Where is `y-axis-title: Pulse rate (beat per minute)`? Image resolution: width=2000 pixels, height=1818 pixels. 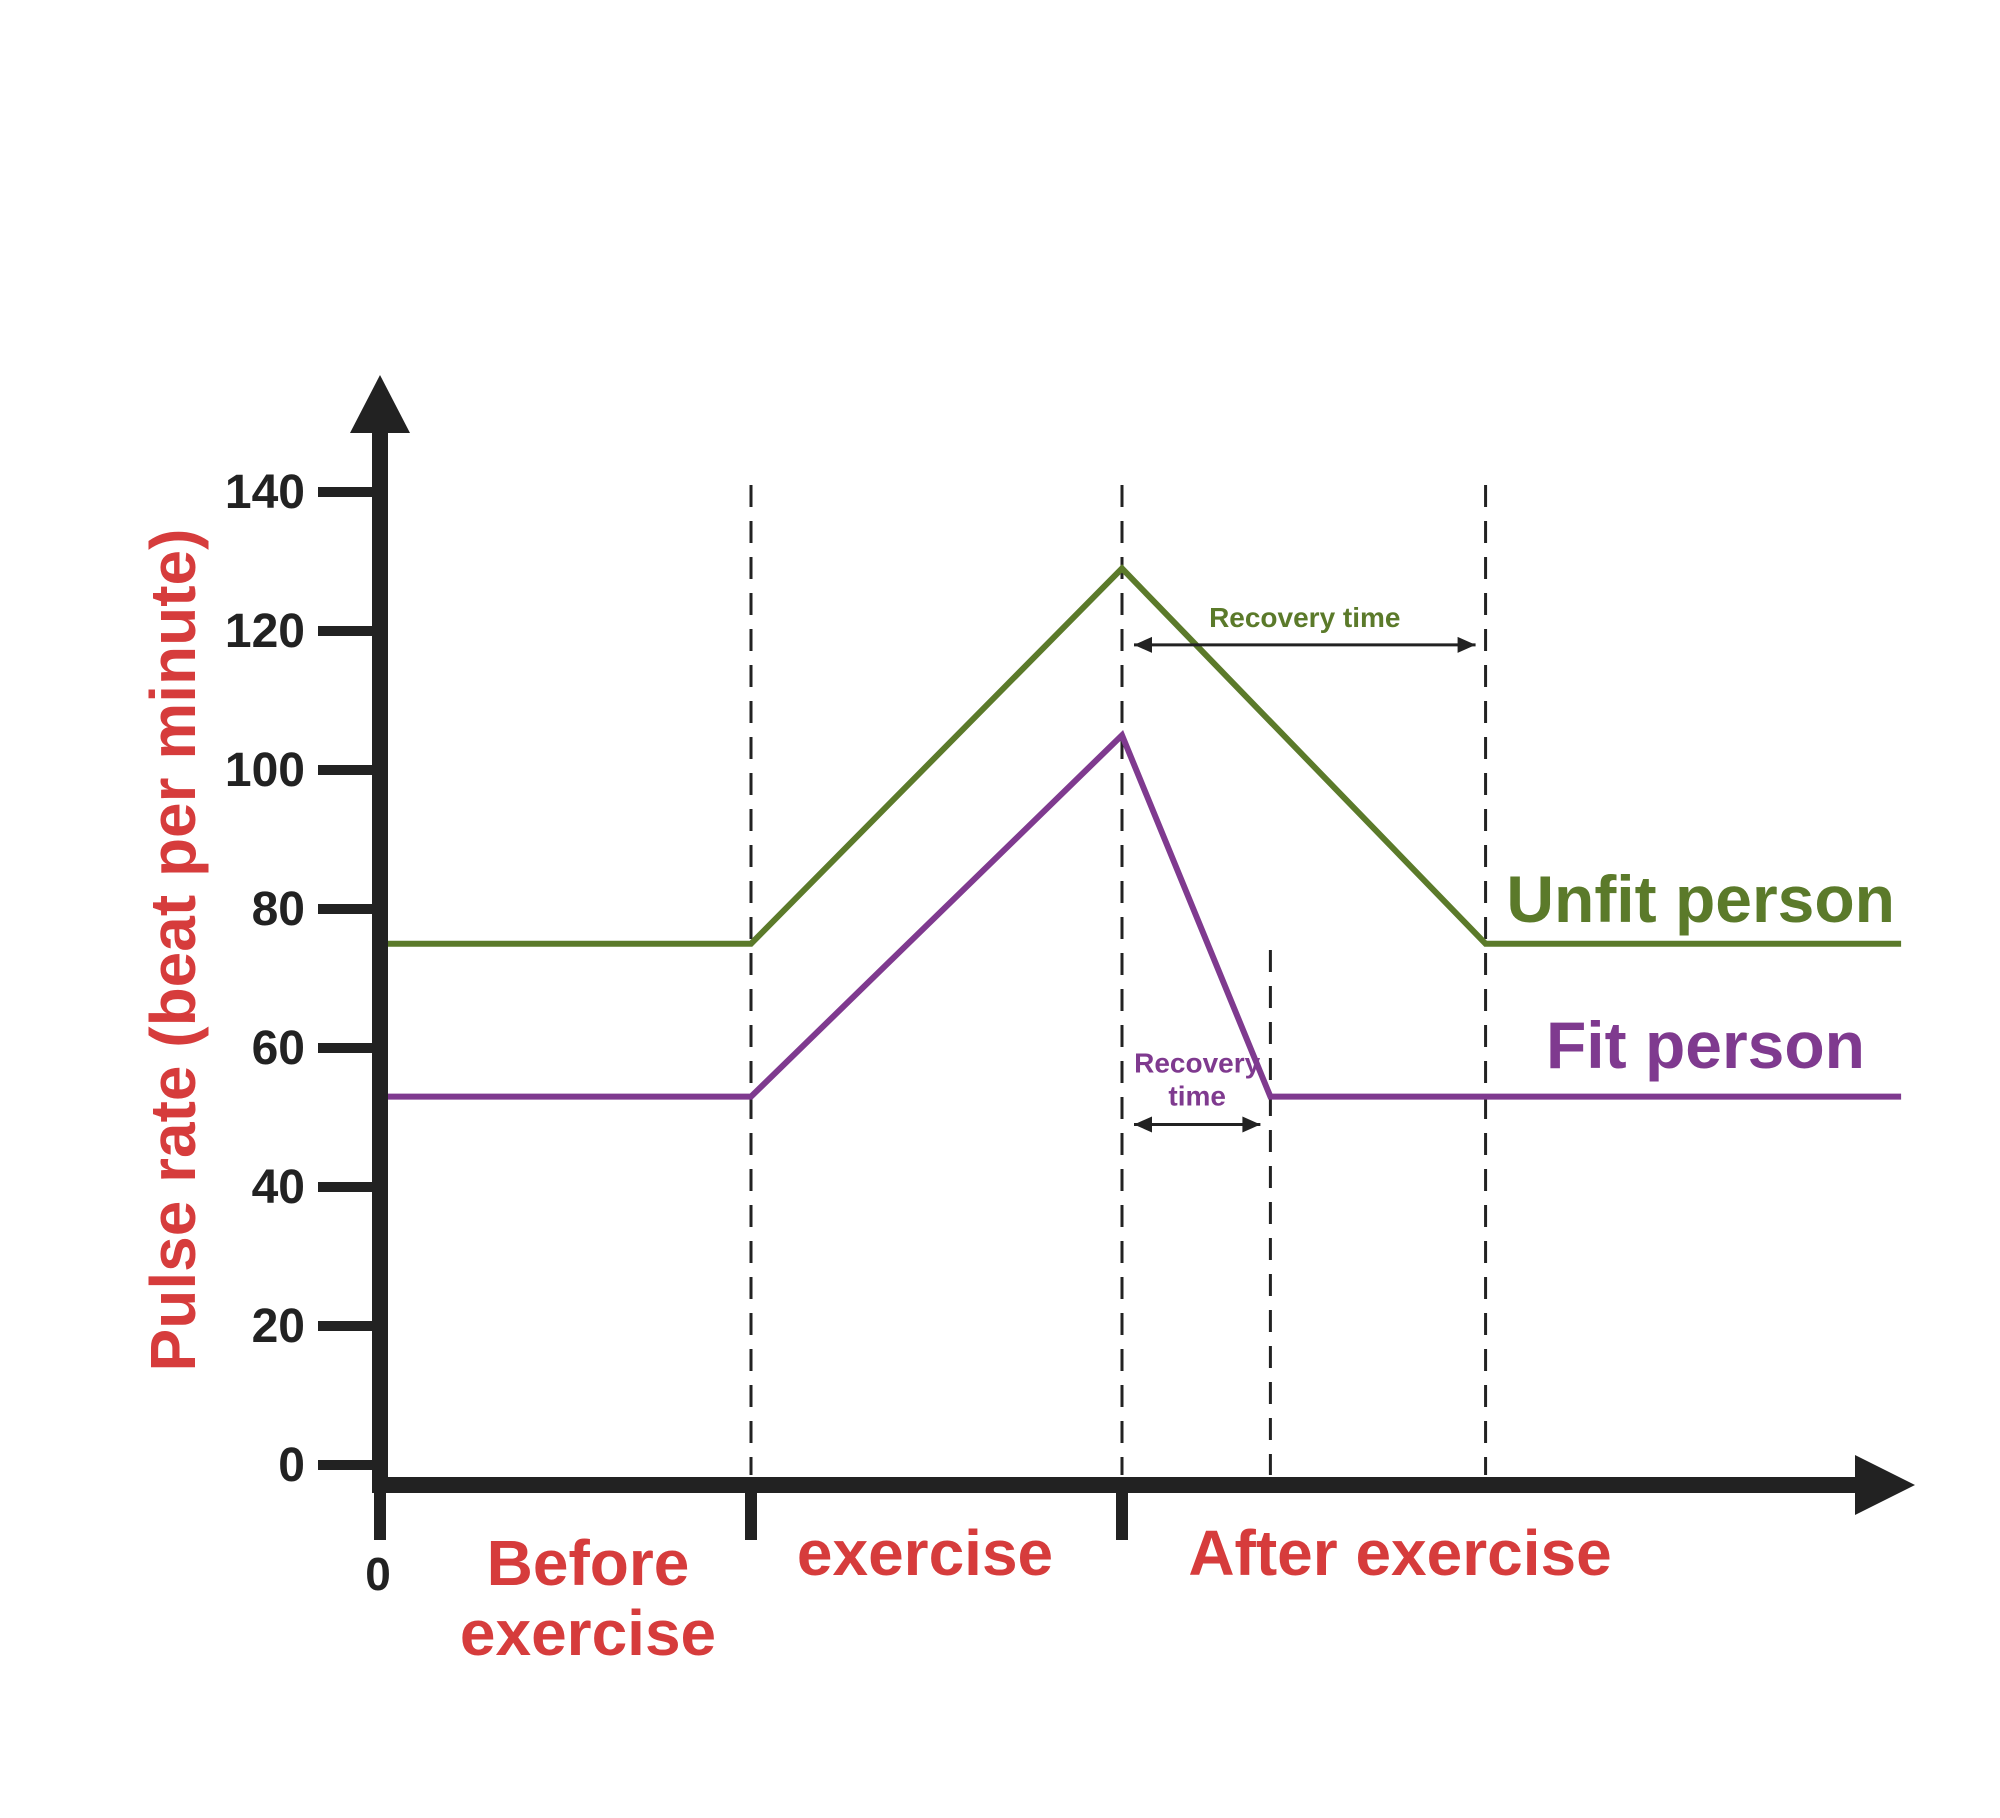
y-axis-title: Pulse rate (beat per minute) is located at coordinates (173, 950).